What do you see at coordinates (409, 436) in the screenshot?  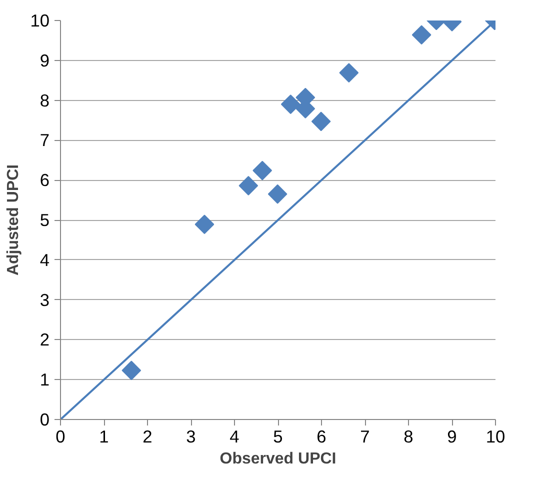 I see `x-tick-label: 8` at bounding box center [409, 436].